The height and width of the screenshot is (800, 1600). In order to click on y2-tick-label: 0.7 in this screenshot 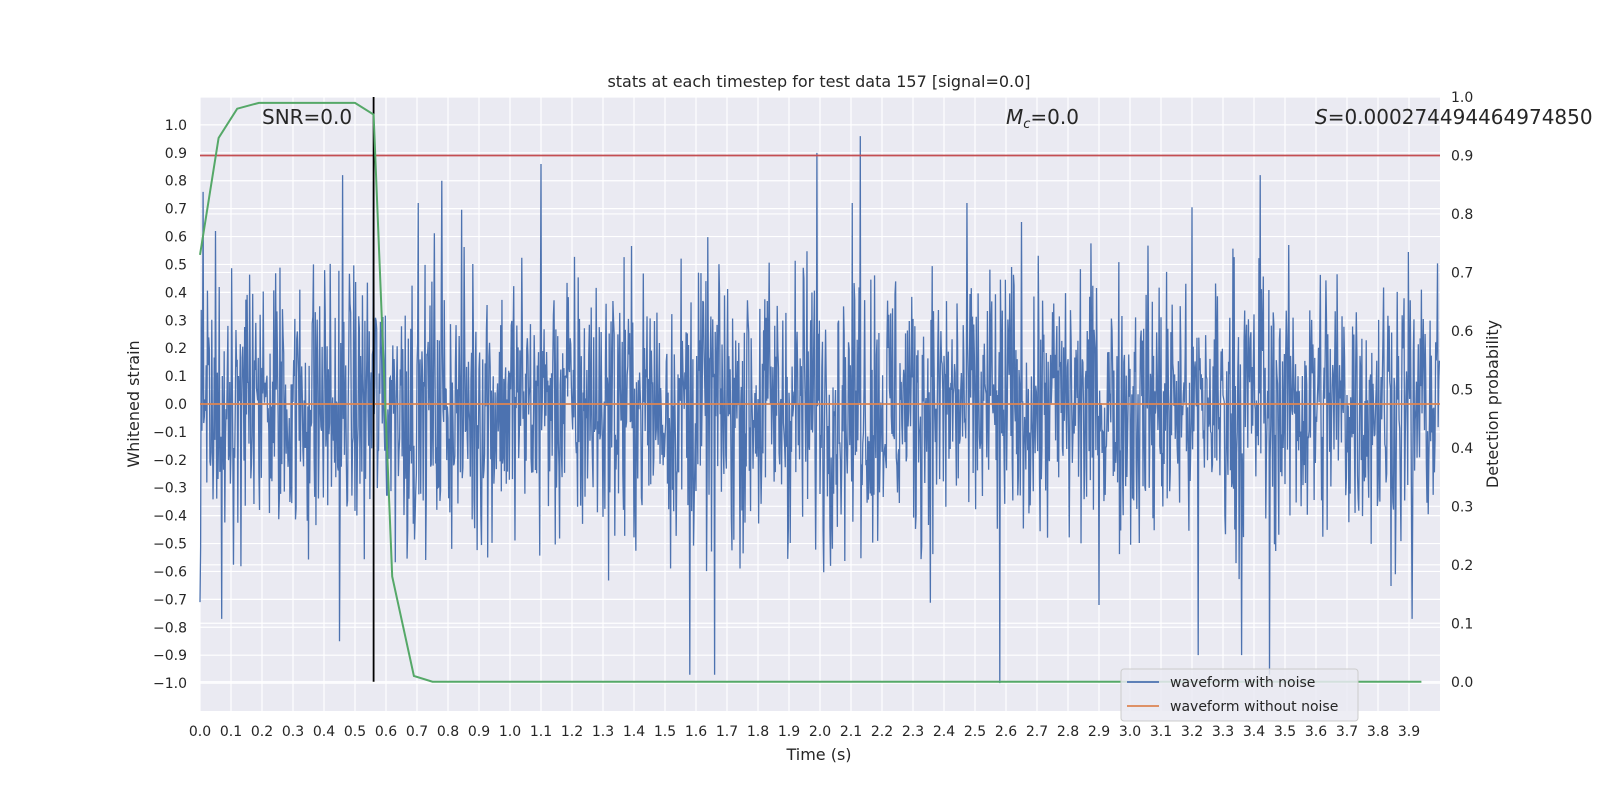, I will do `click(1462, 273)`.